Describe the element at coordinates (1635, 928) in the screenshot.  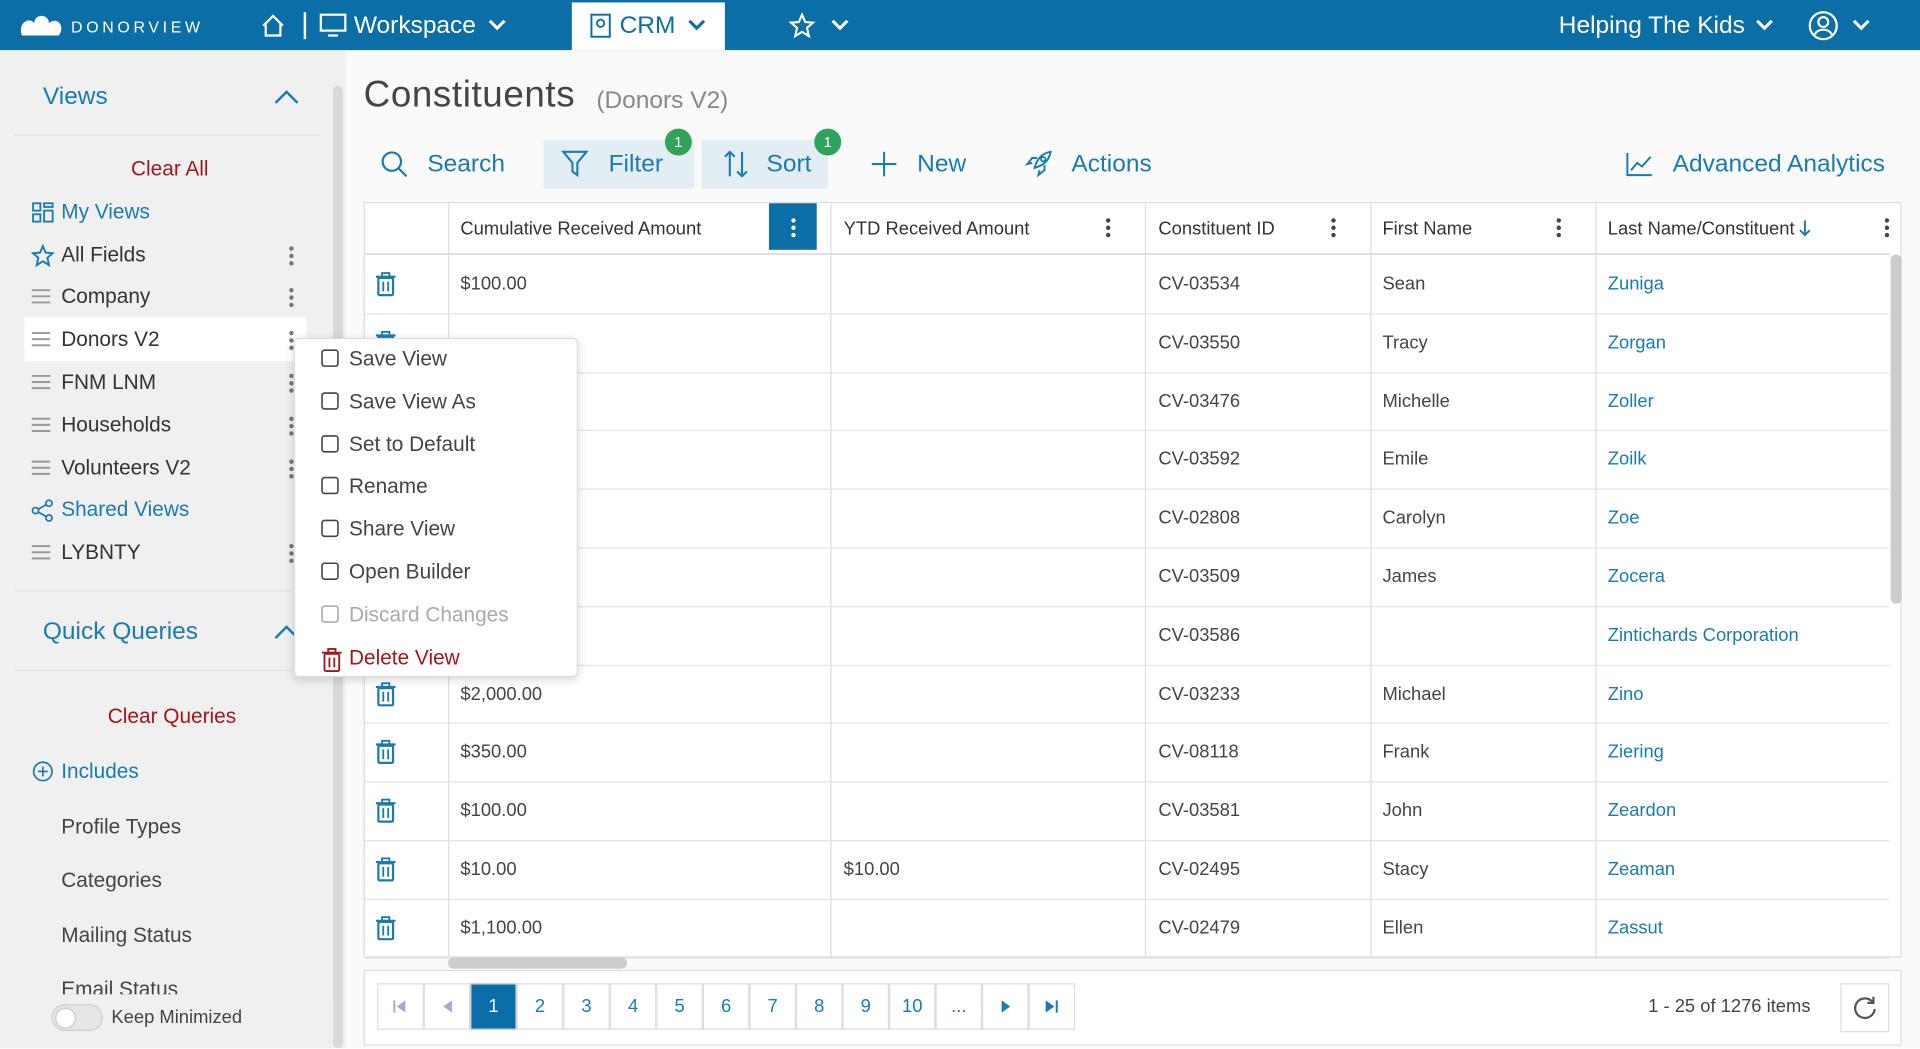
I see `cell: Zassut` at that location.